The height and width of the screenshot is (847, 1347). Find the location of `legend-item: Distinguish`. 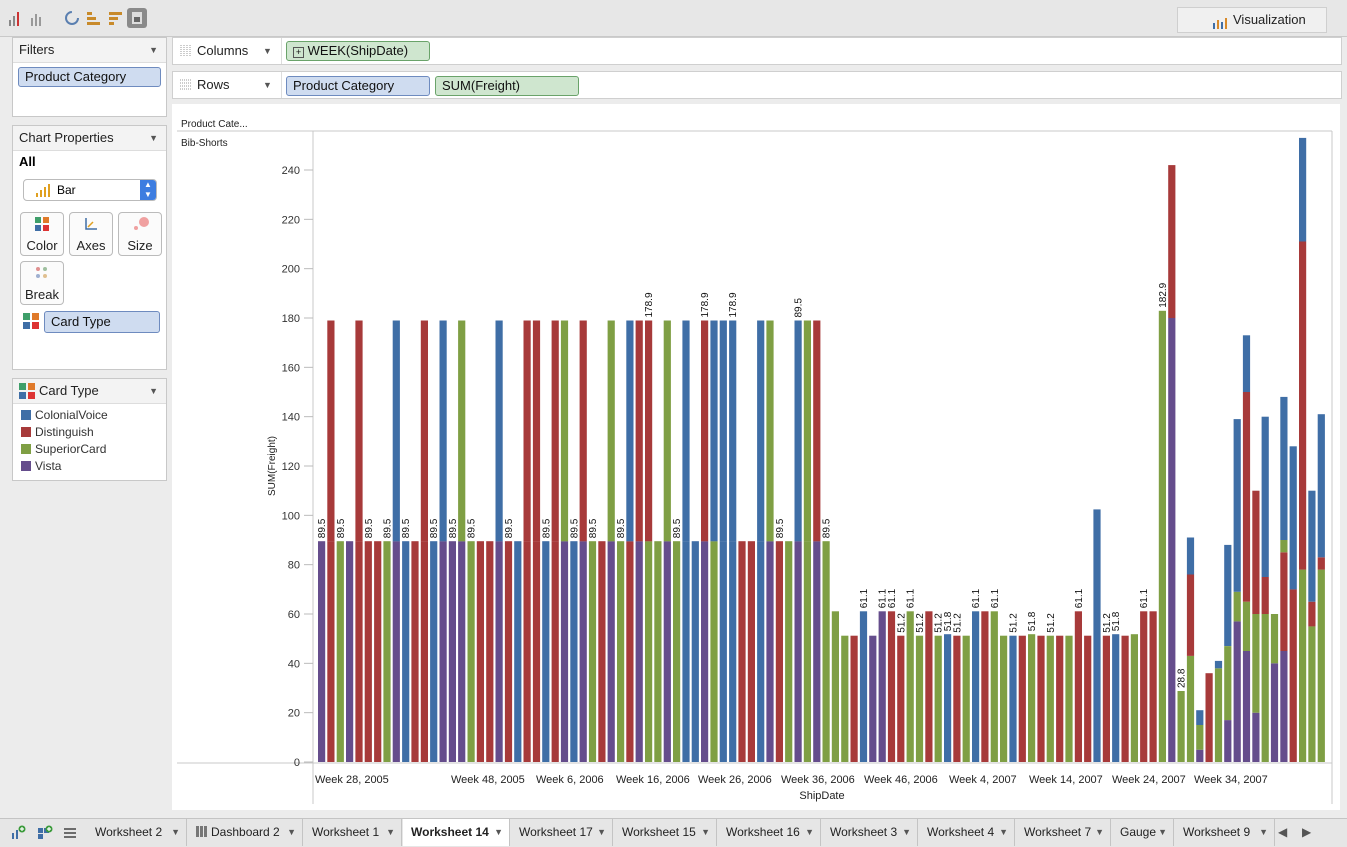

legend-item: Distinguish is located at coordinates (89, 432).